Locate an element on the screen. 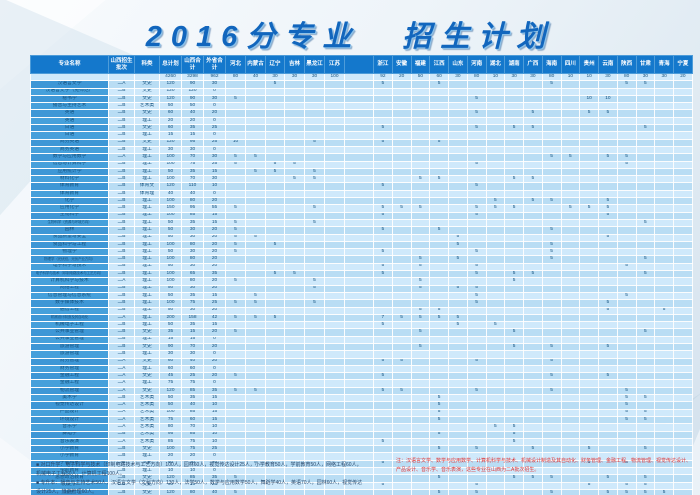 The height and width of the screenshot is (495, 700). other-province-total-cell: 10 is located at coordinates (214, 434).